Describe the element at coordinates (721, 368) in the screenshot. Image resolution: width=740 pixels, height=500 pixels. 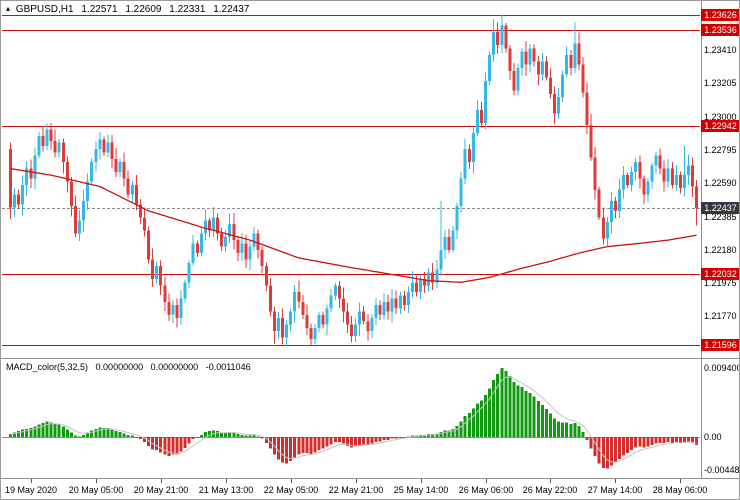
I see `macd-axis-label: 0.0094008` at that location.